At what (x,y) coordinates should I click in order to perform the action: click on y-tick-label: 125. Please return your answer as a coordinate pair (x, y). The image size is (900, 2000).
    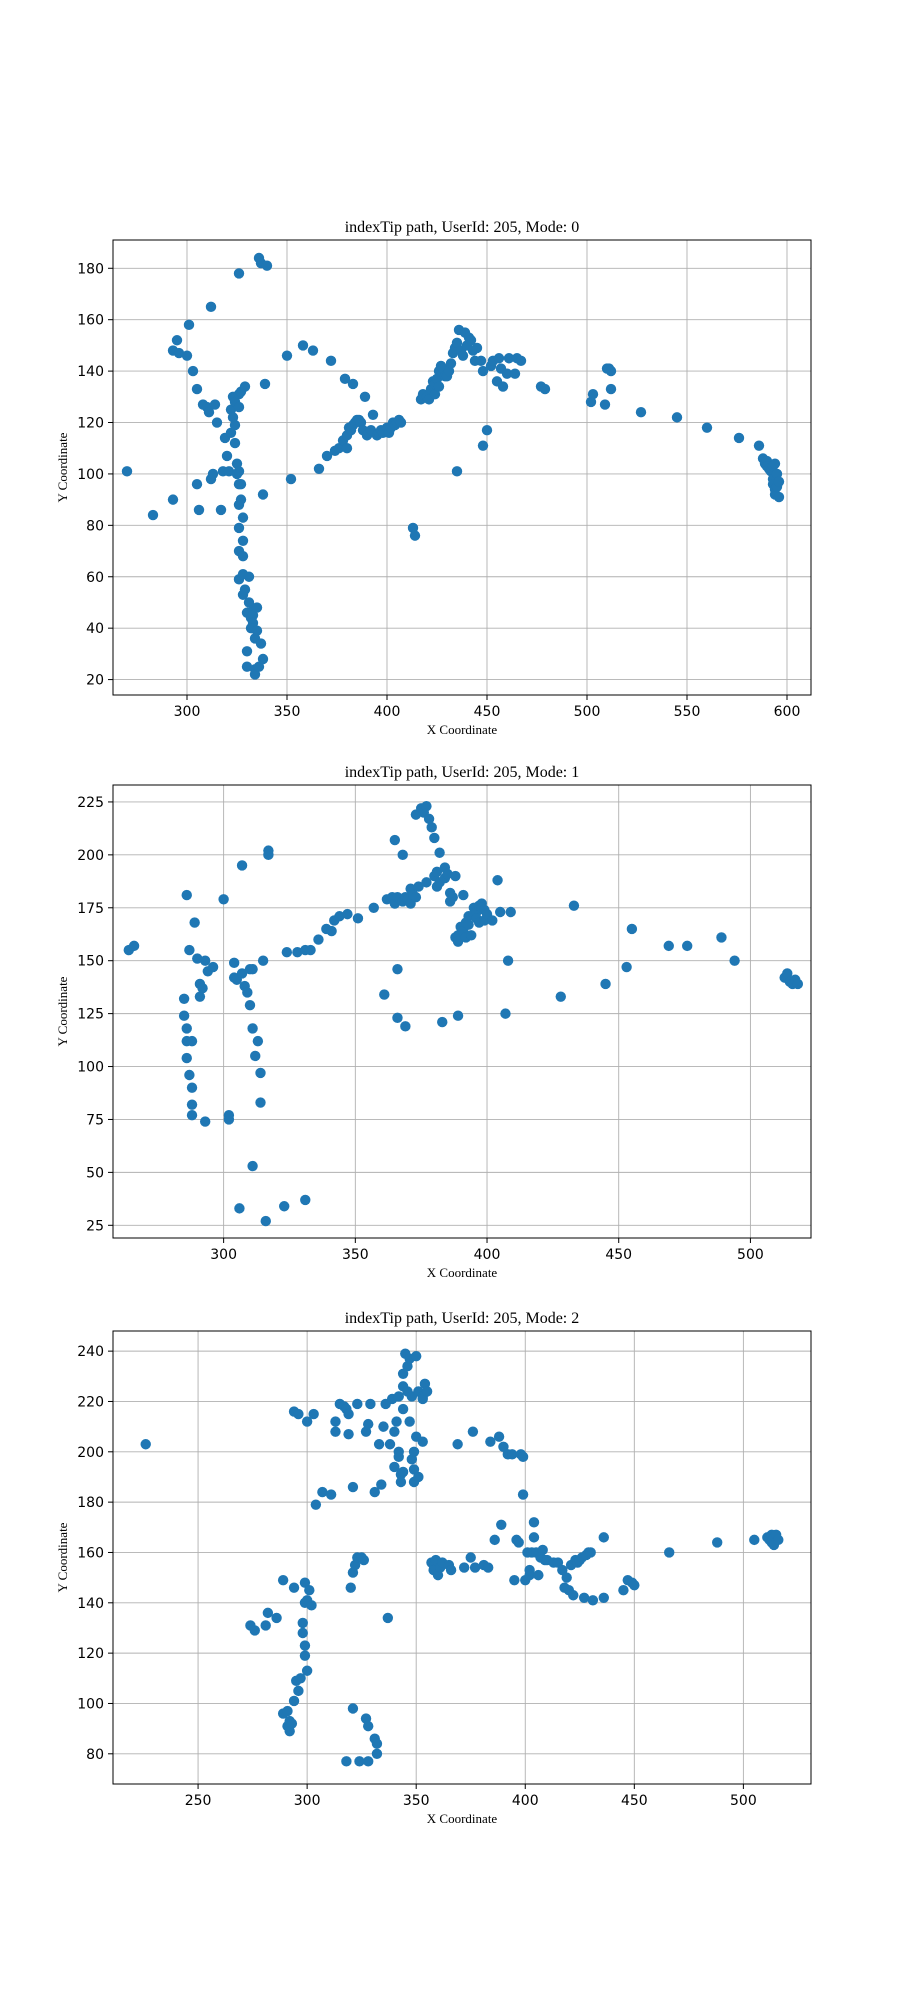
    Looking at the image, I should click on (90, 1015).